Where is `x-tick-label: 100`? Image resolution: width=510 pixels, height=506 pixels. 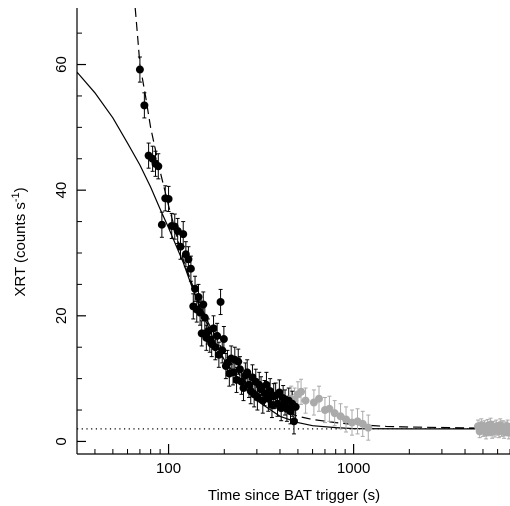 x-tick-label: 100 is located at coordinates (168, 468).